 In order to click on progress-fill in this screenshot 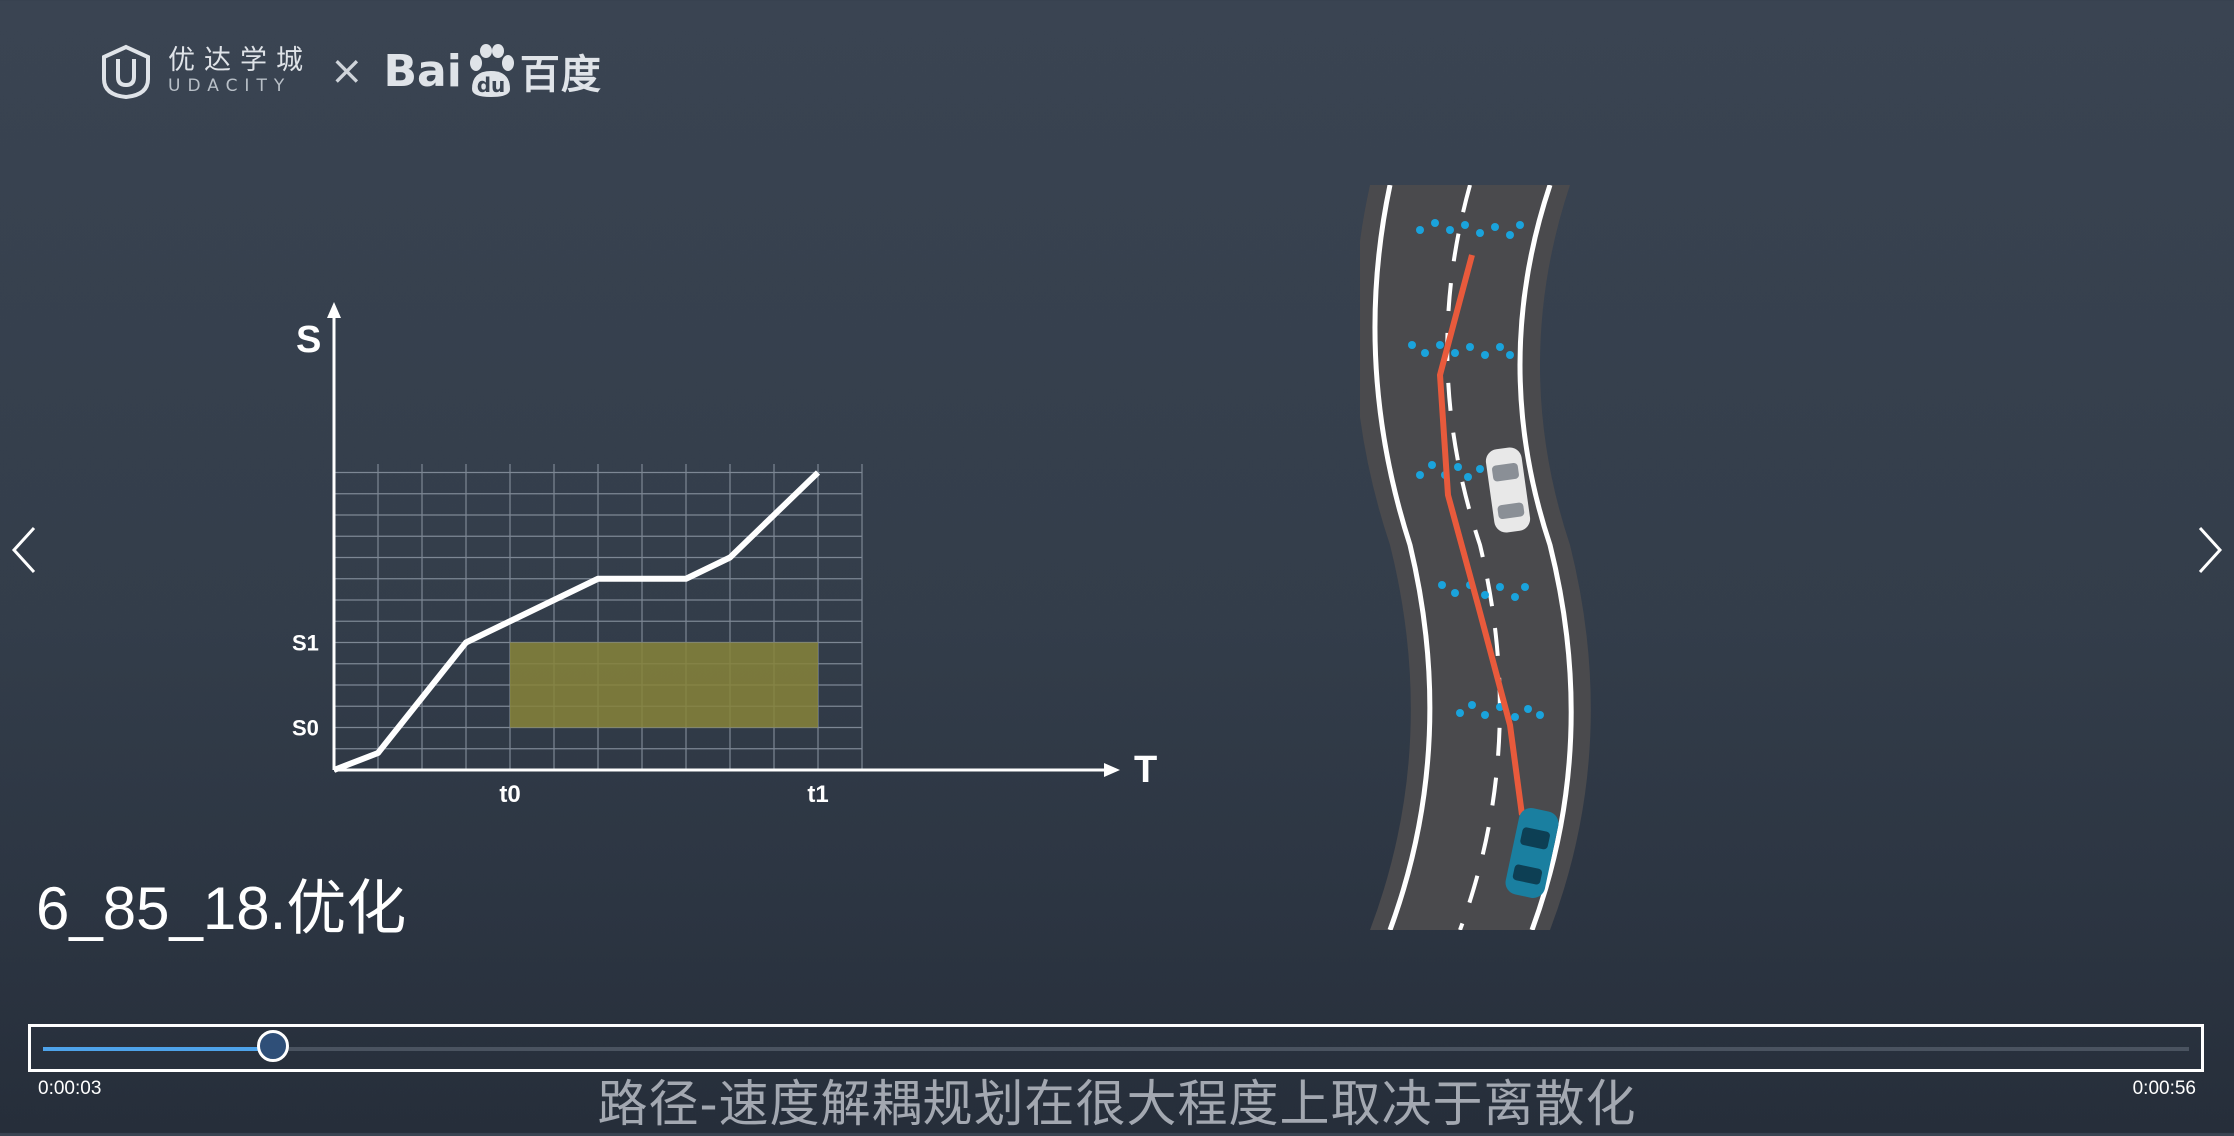, I will do `click(158, 1049)`.